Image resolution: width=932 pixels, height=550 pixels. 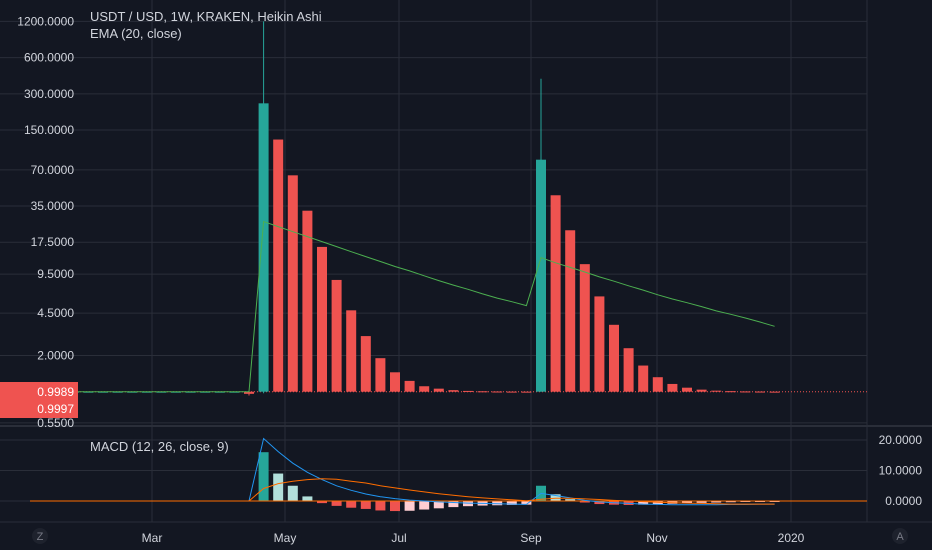 What do you see at coordinates (49, 94) in the screenshot?
I see `price-tick-label: 300.0000` at bounding box center [49, 94].